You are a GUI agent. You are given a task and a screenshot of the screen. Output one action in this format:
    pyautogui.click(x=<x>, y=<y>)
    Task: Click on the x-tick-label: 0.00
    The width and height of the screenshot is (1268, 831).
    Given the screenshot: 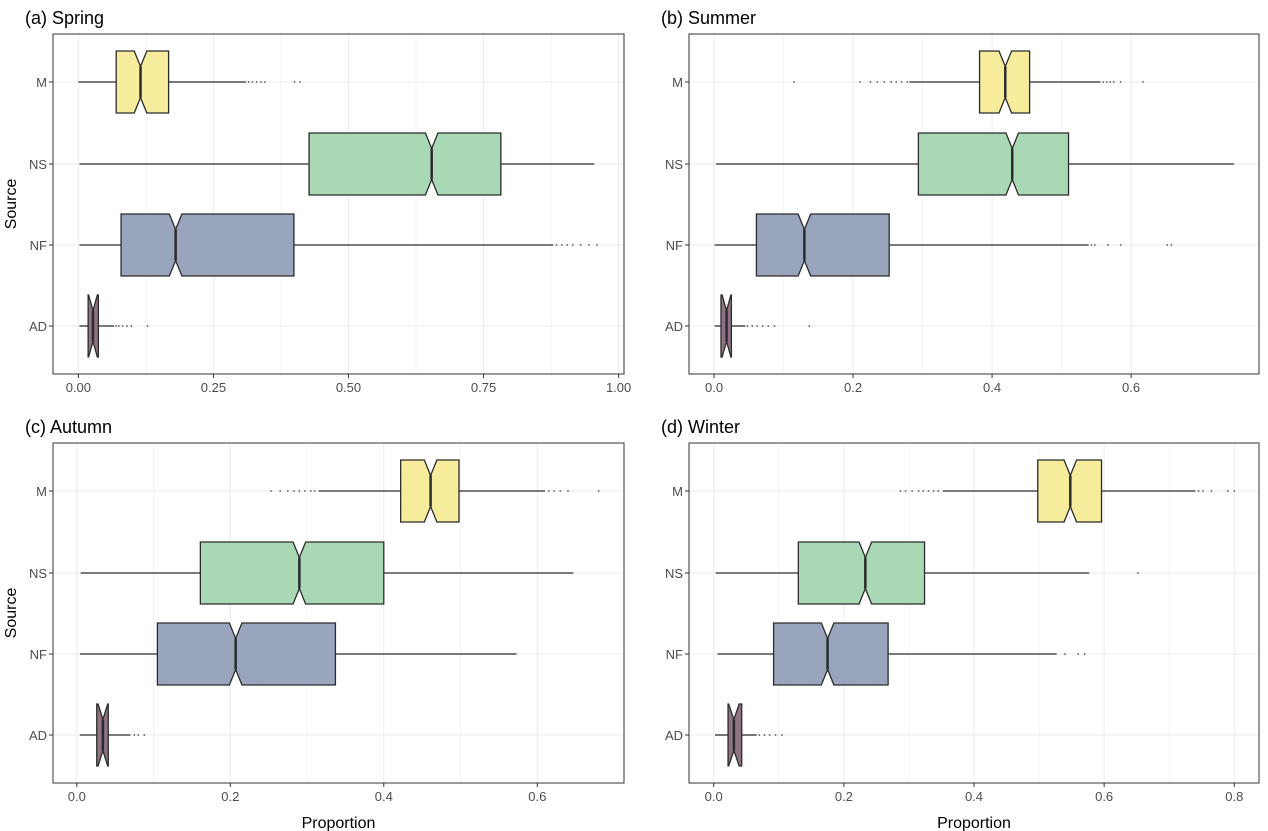 What is the action you would take?
    pyautogui.click(x=78, y=387)
    